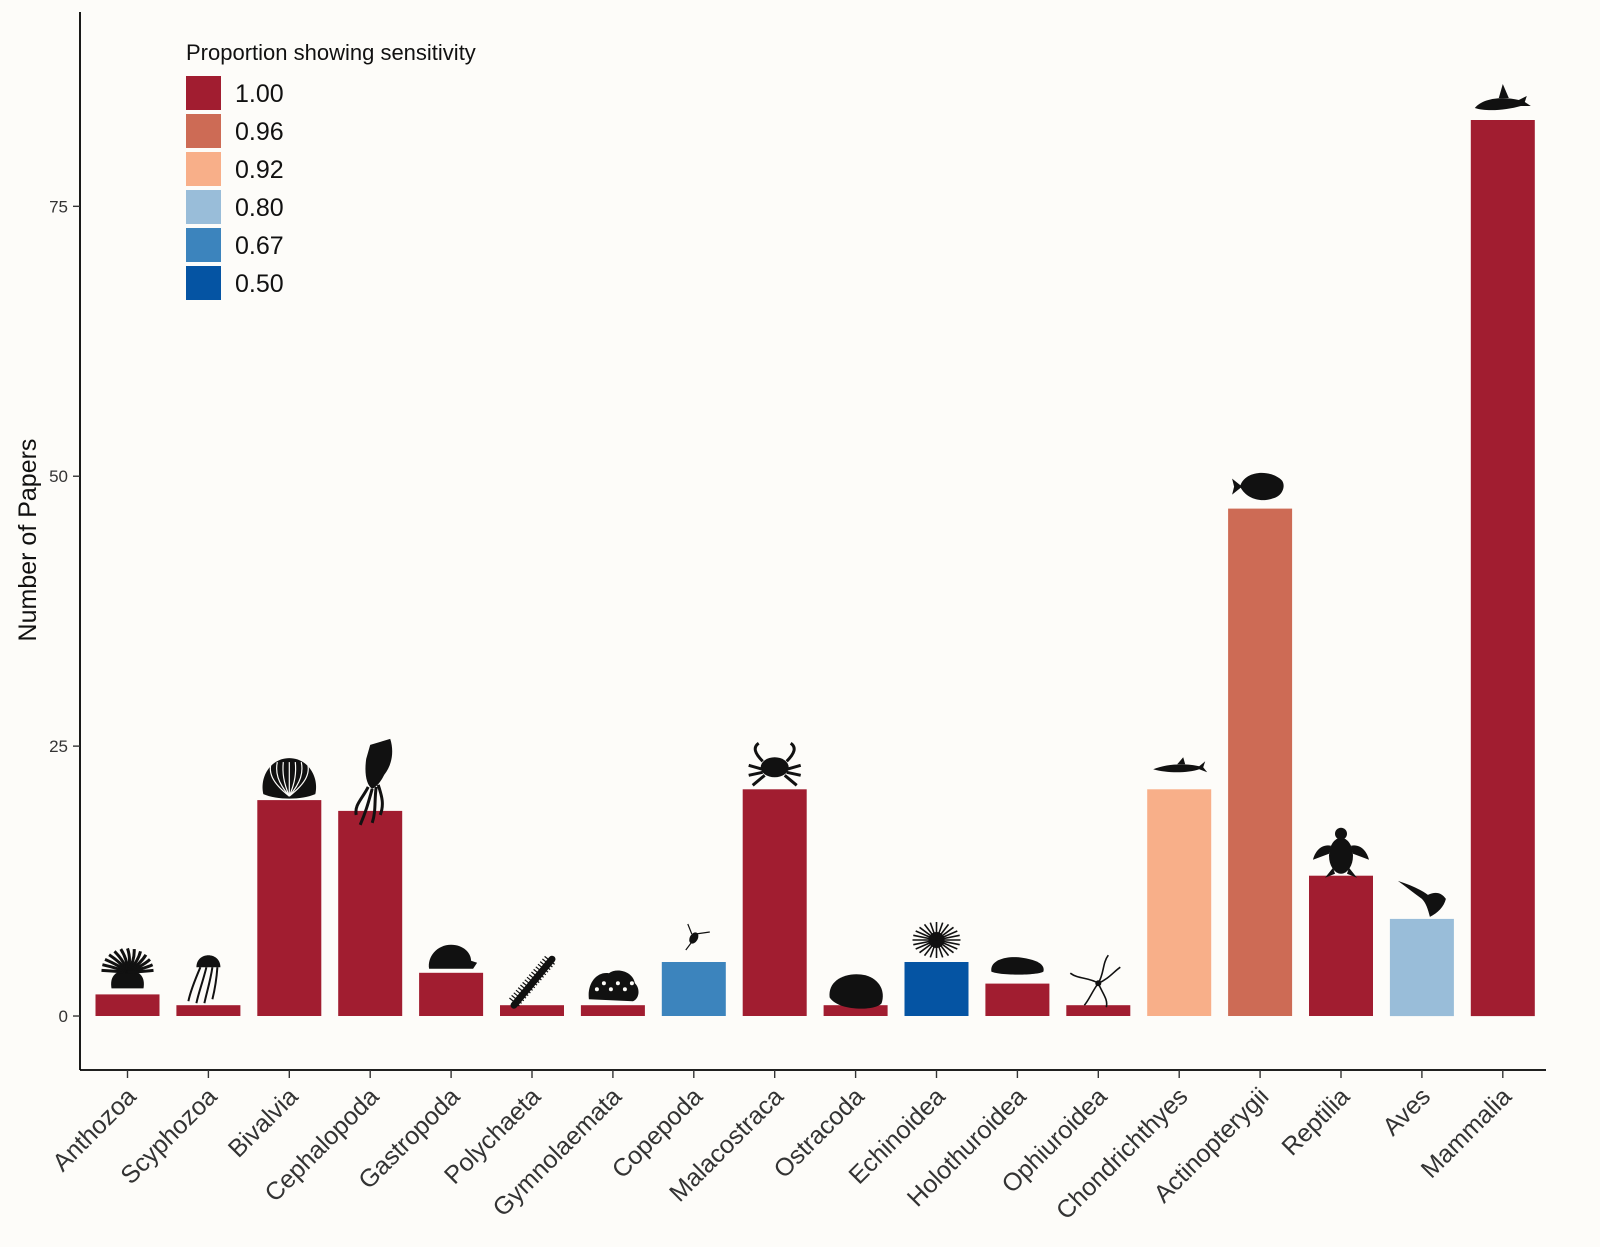 Image resolution: width=1600 pixels, height=1247 pixels. Describe the element at coordinates (373, 782) in the screenshot. I see `squid-icon` at that location.